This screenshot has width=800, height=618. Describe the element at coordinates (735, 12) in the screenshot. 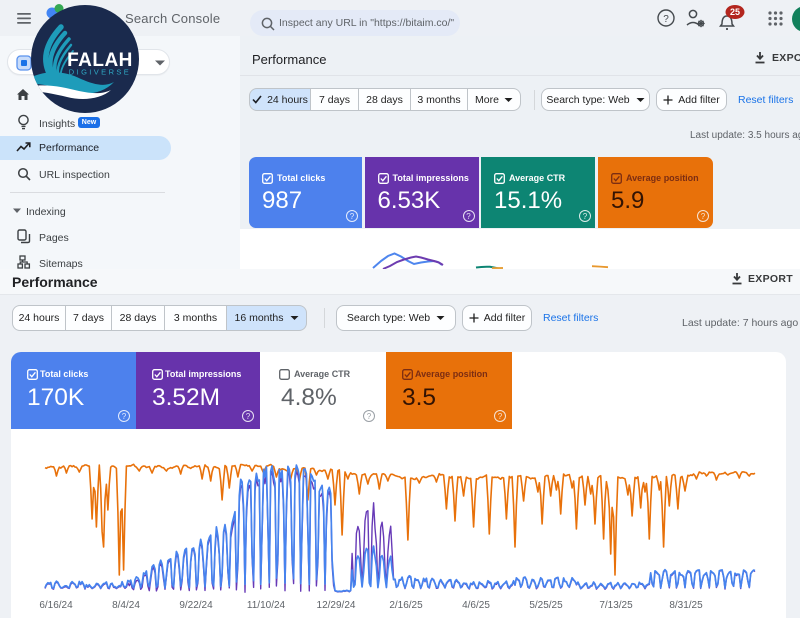

I see `svg-text: 25` at that location.